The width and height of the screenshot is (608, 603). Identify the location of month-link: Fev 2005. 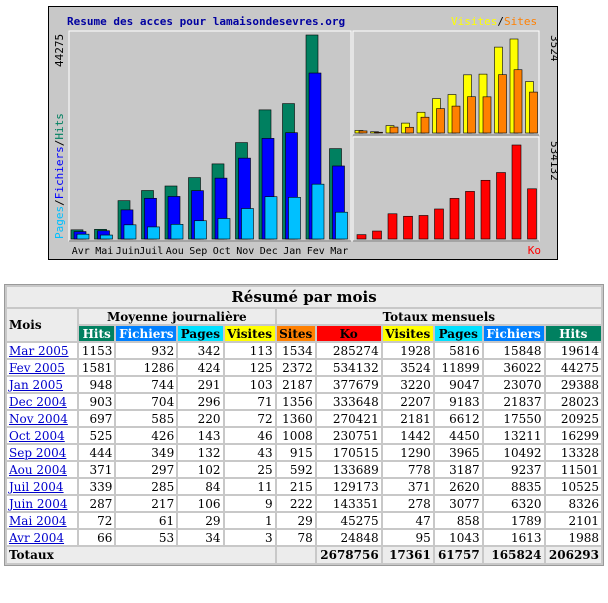
(37, 367).